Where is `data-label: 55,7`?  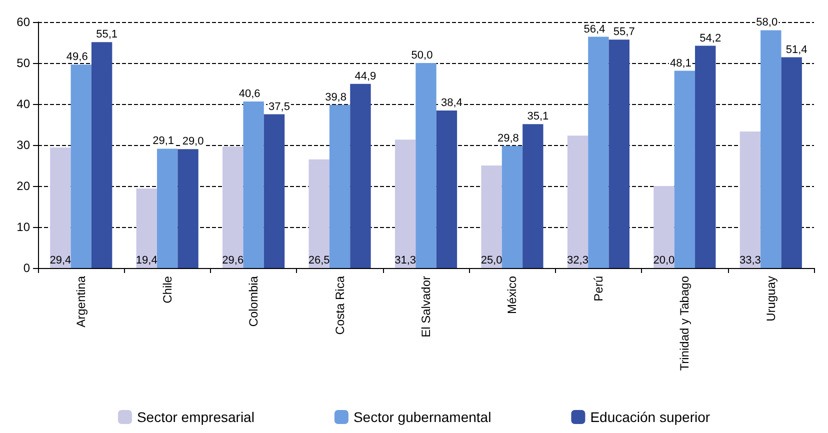
data-label: 55,7 is located at coordinates (624, 32).